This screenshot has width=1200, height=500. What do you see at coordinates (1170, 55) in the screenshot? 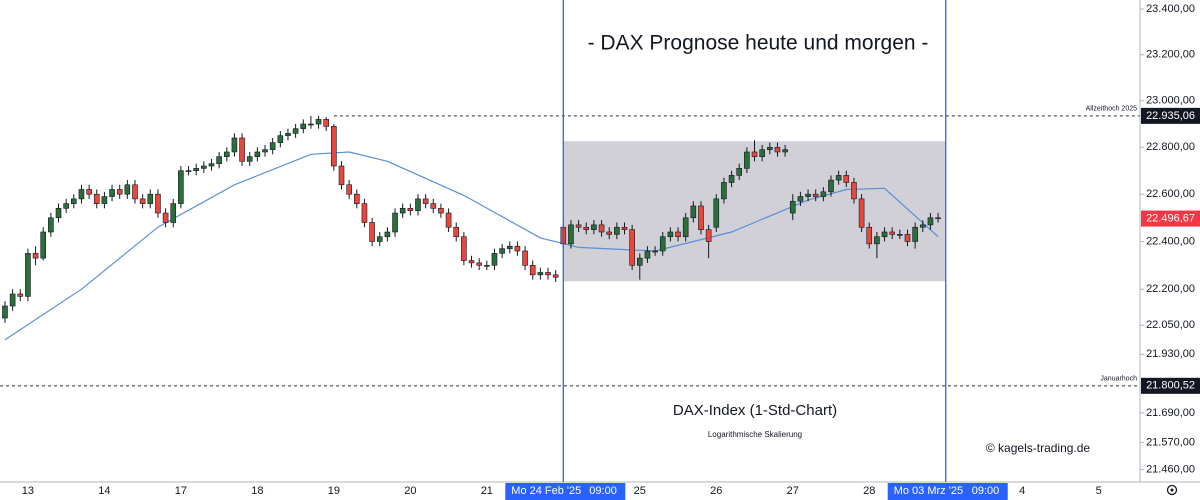
I see `y-tick-label: 23.200,00` at bounding box center [1170, 55].